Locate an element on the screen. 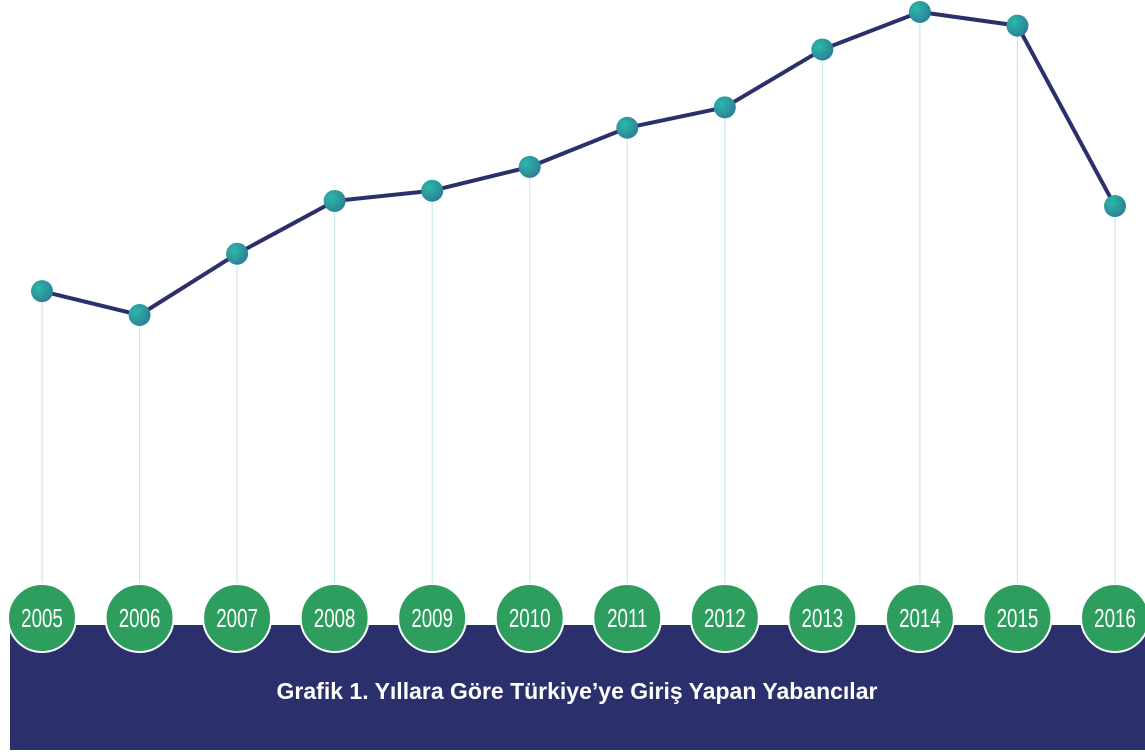 Image resolution: width=1145 pixels, height=756 pixels. x-tick-label: 2009 is located at coordinates (432, 618).